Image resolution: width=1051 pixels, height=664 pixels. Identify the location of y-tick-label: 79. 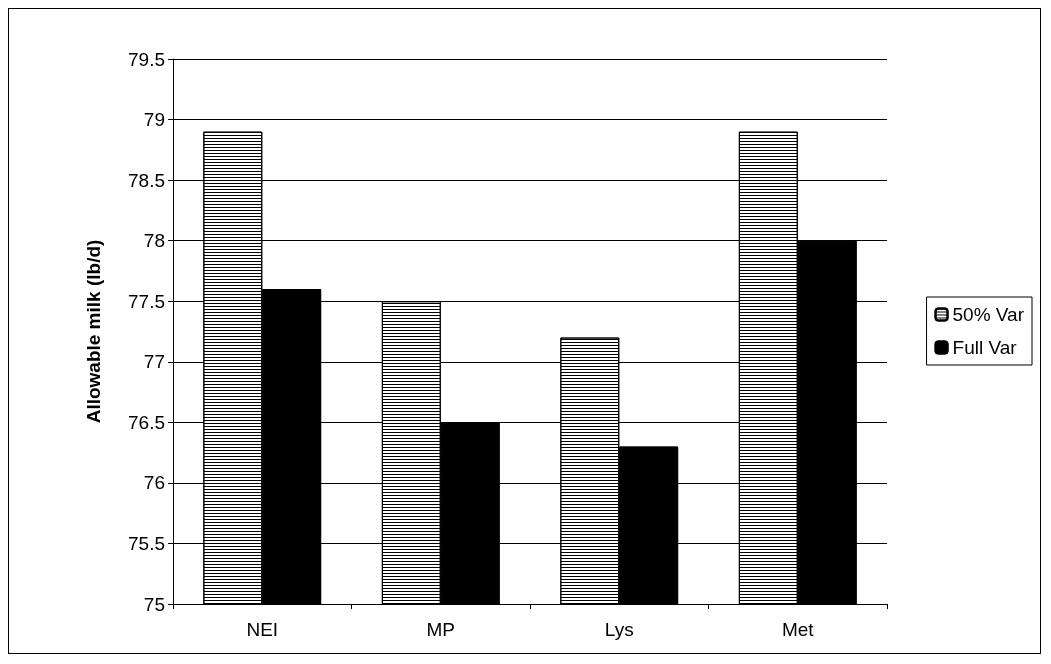
(154, 120).